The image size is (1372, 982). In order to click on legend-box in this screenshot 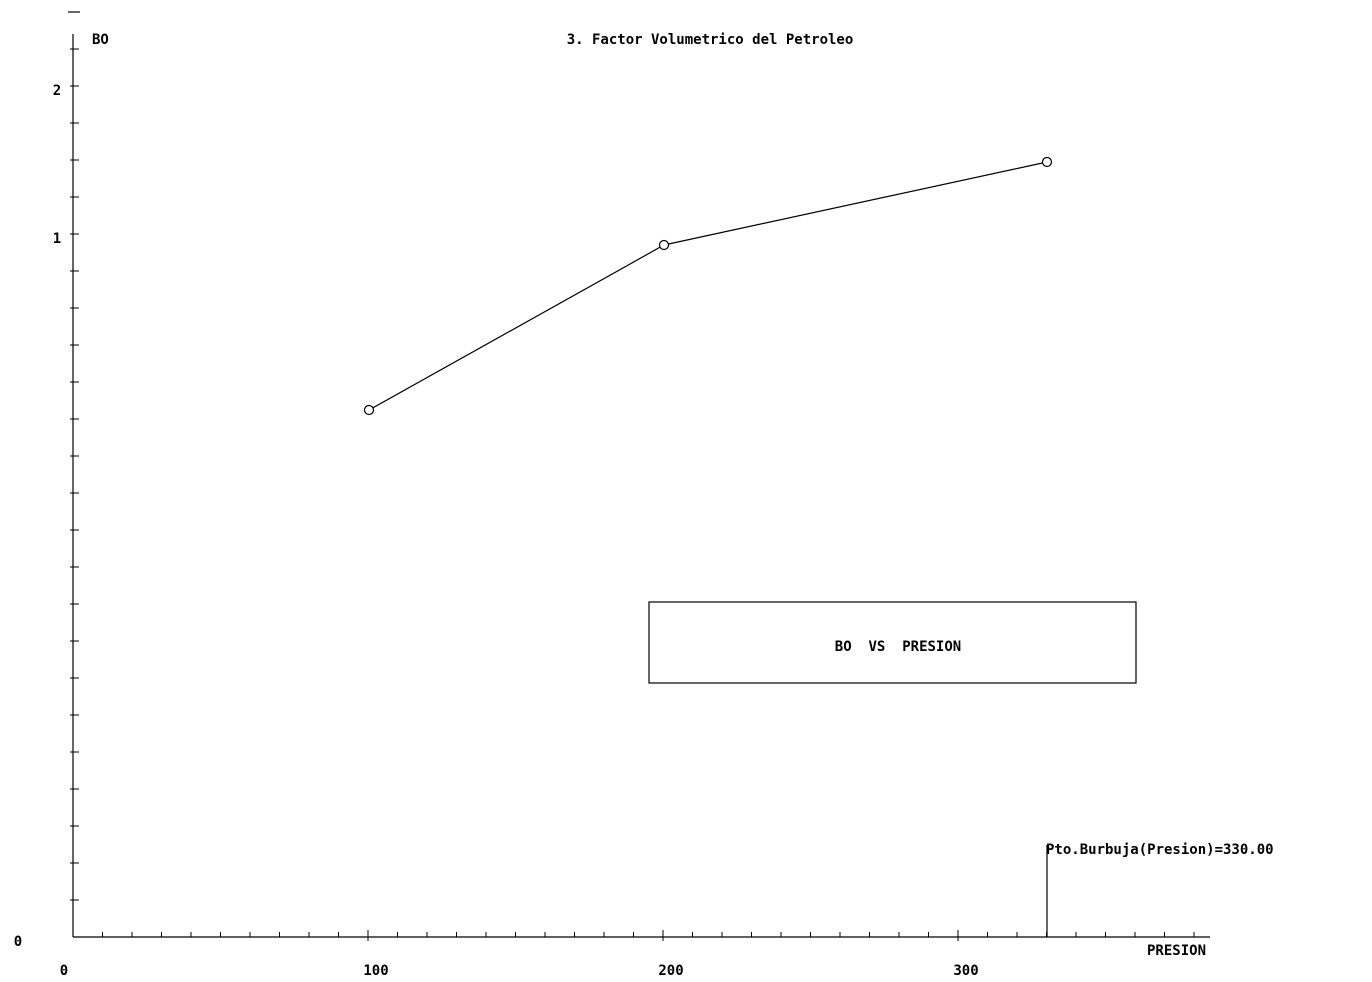, I will do `click(892, 642)`.